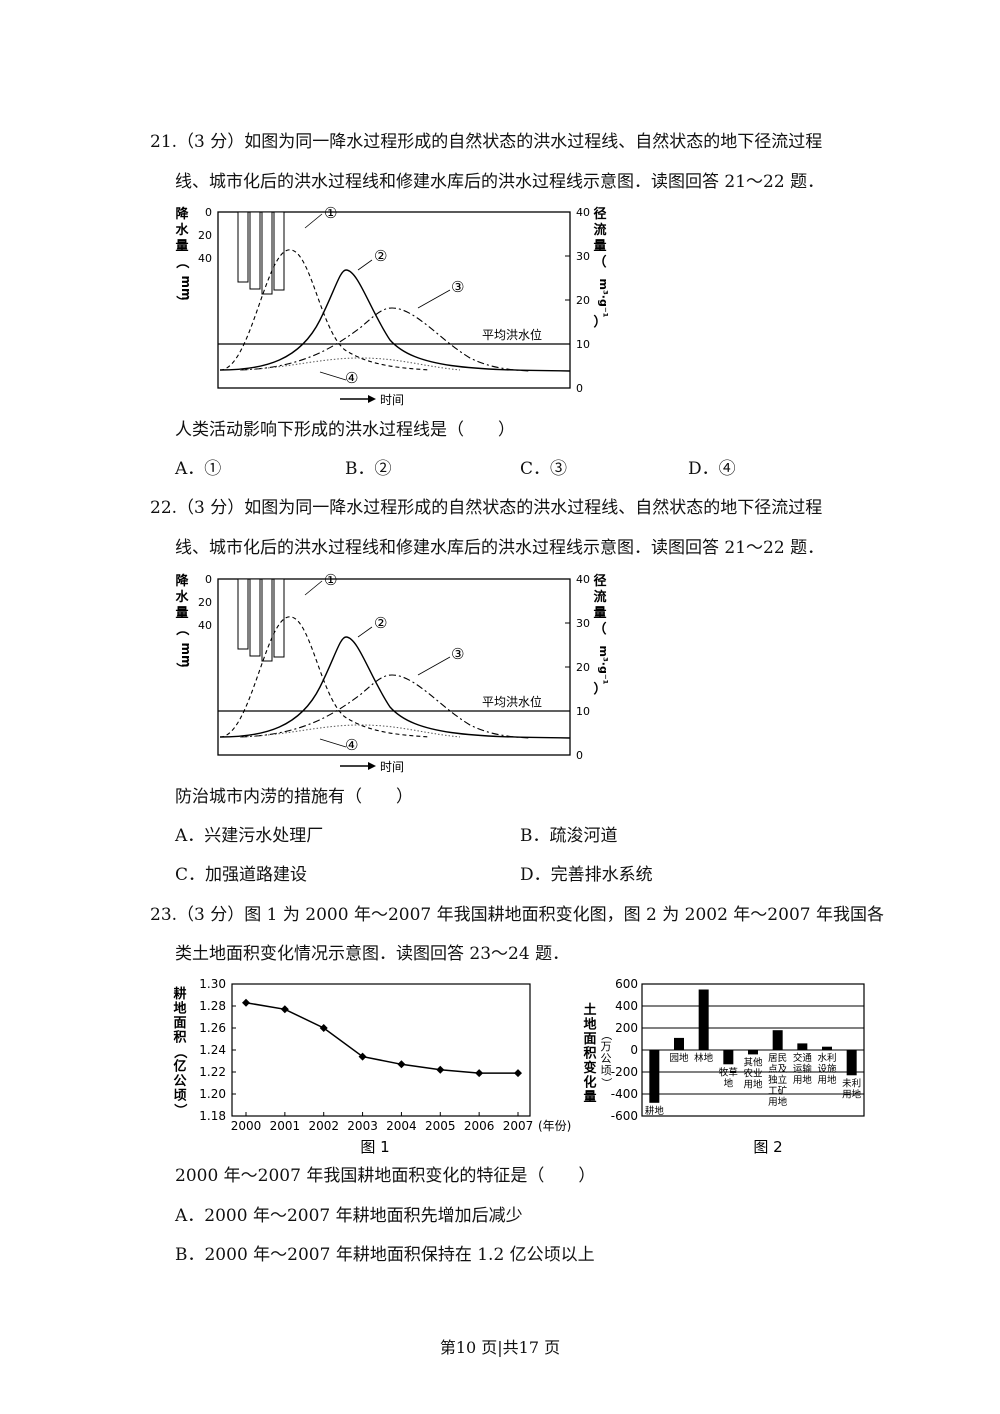 The width and height of the screenshot is (1000, 1414). What do you see at coordinates (599, 613) in the screenshot?
I see `right-axis-label-char: 量` at bounding box center [599, 613].